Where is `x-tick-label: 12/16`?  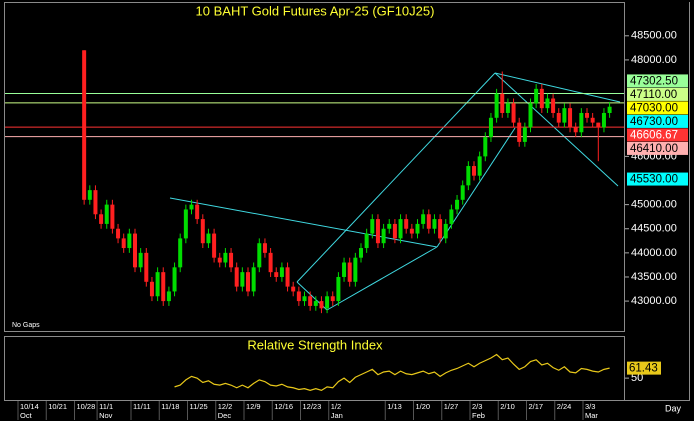 x-tick-label: 12/16 is located at coordinates (283, 406).